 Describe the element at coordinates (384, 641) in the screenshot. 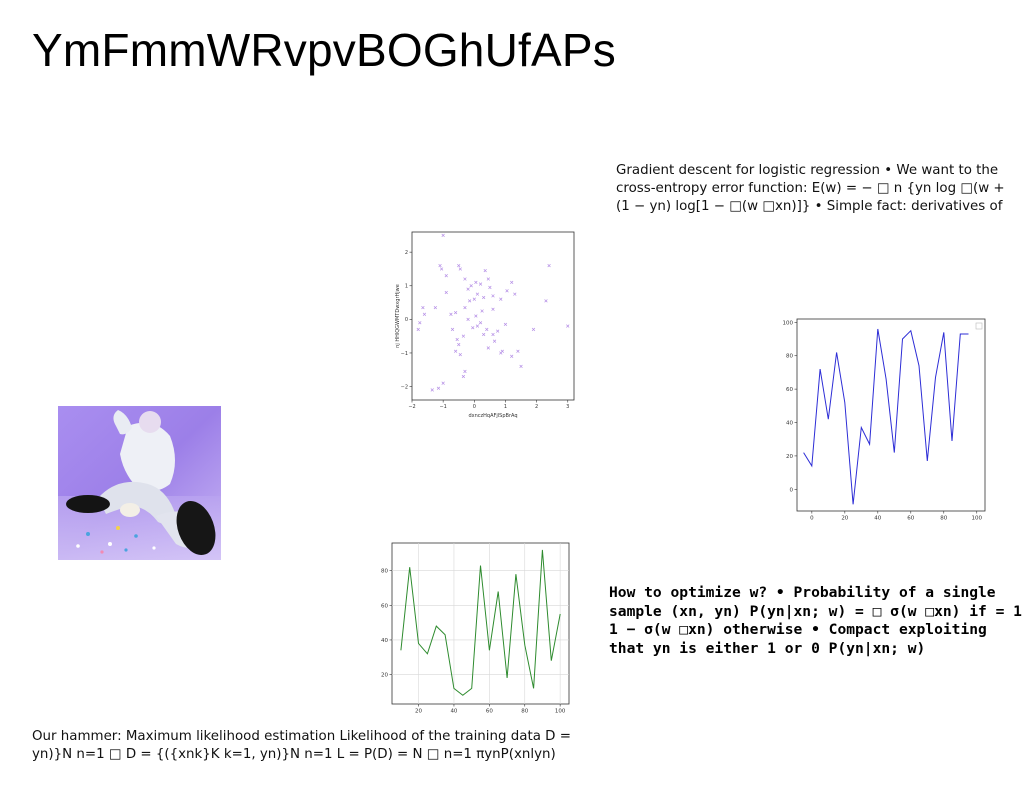

I see `green-ytick-label: 40` at that location.